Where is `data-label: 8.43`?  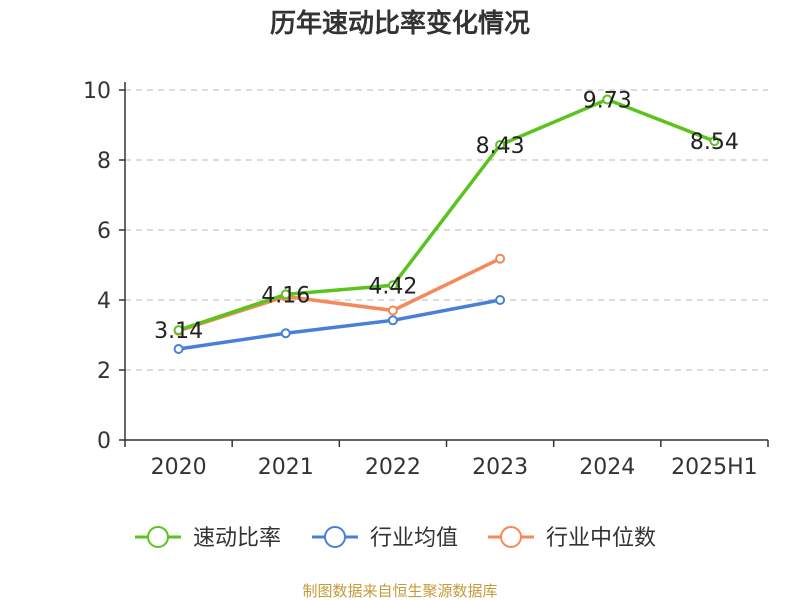
data-label: 8.43 is located at coordinates (500, 146).